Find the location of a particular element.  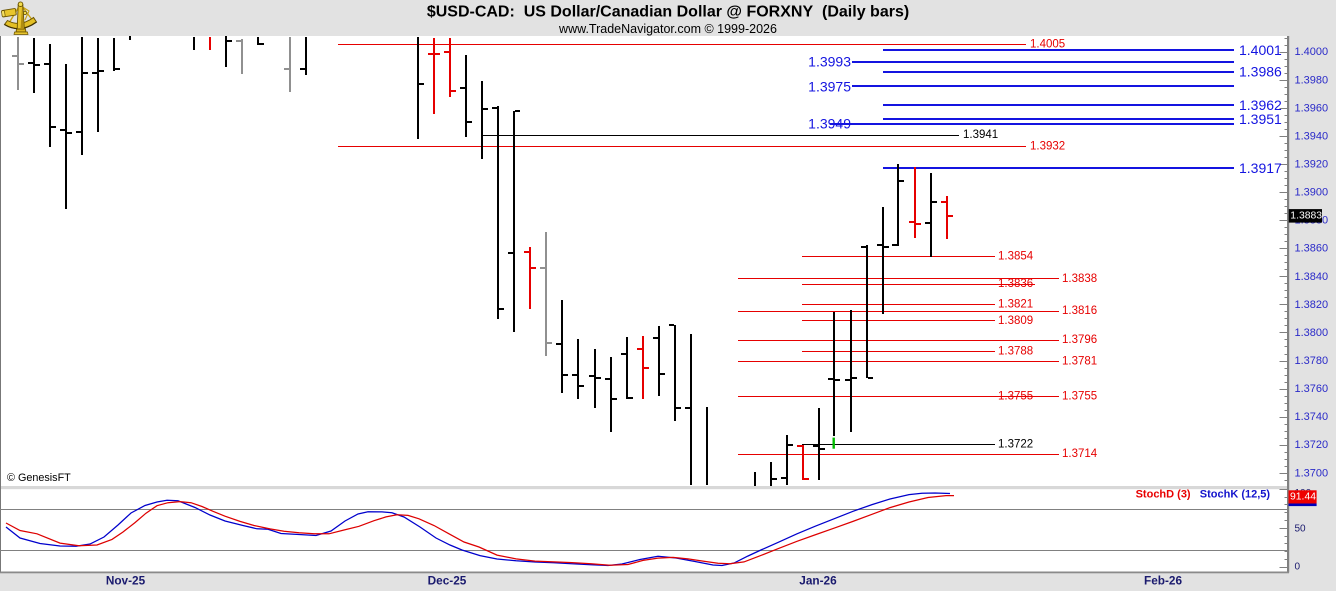

svg-text: 1.3993 is located at coordinates (829, 62).